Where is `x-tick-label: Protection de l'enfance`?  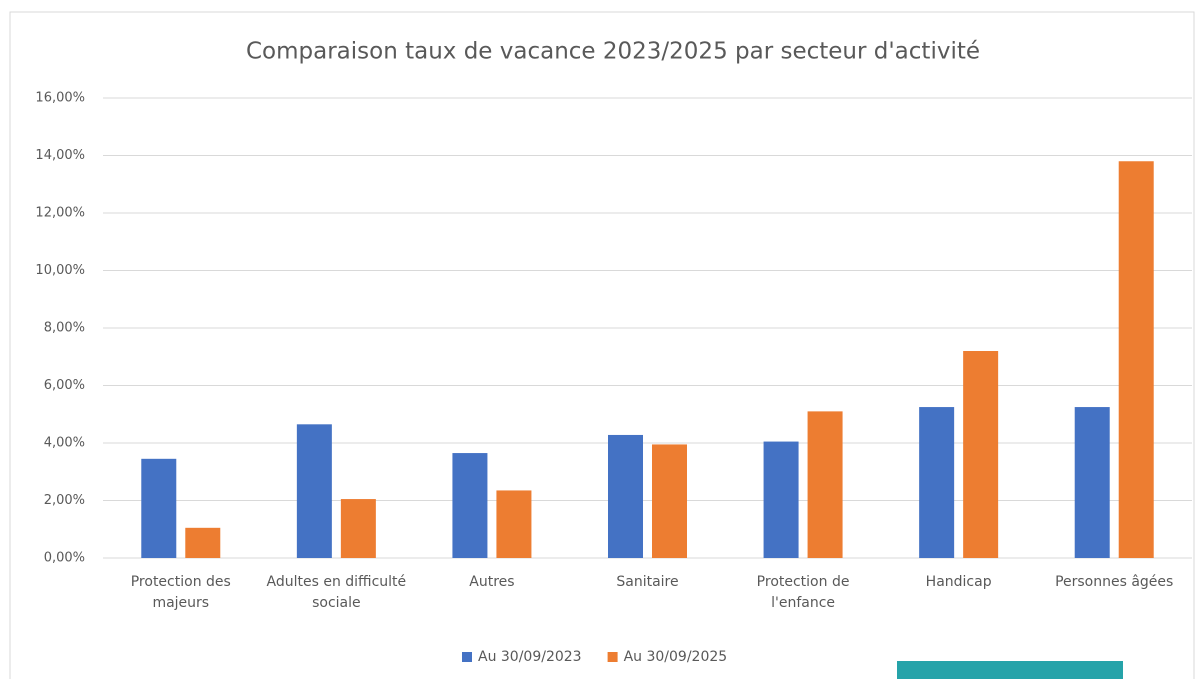 x-tick-label: Protection de l'enfance is located at coordinates (803, 592).